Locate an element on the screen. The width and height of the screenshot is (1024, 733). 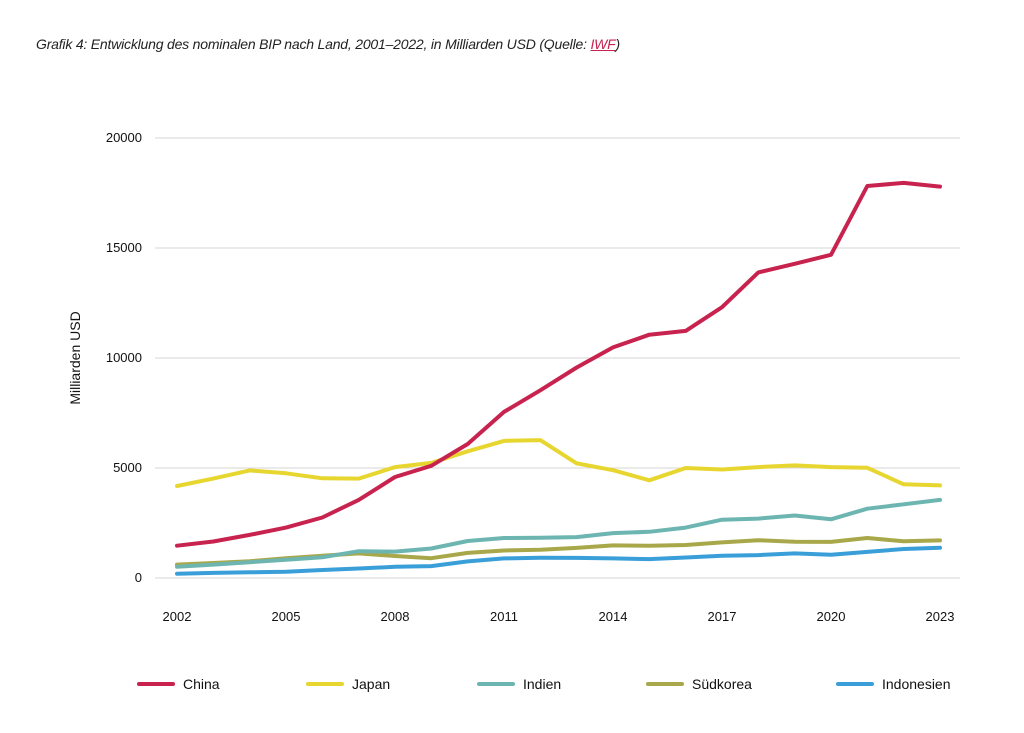
legend-item: Indien is located at coordinates (519, 684).